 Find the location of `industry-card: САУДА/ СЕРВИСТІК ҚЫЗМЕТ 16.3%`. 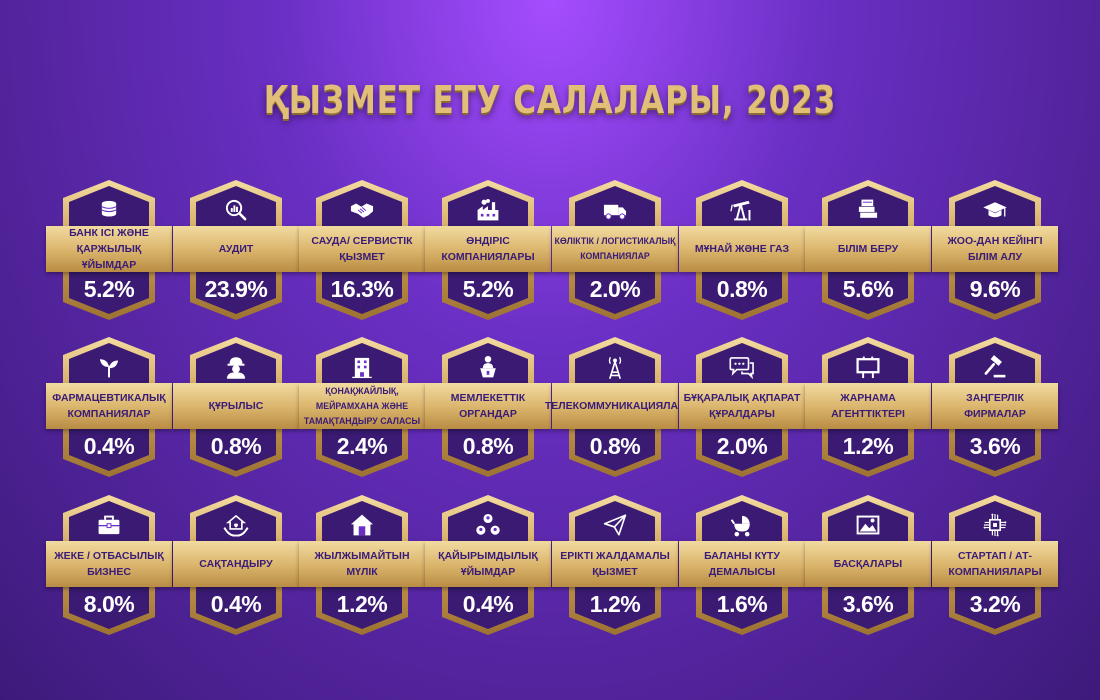

industry-card: САУДА/ СЕРВИСТІК ҚЫЗМЕТ 16.3% is located at coordinates (362, 250).